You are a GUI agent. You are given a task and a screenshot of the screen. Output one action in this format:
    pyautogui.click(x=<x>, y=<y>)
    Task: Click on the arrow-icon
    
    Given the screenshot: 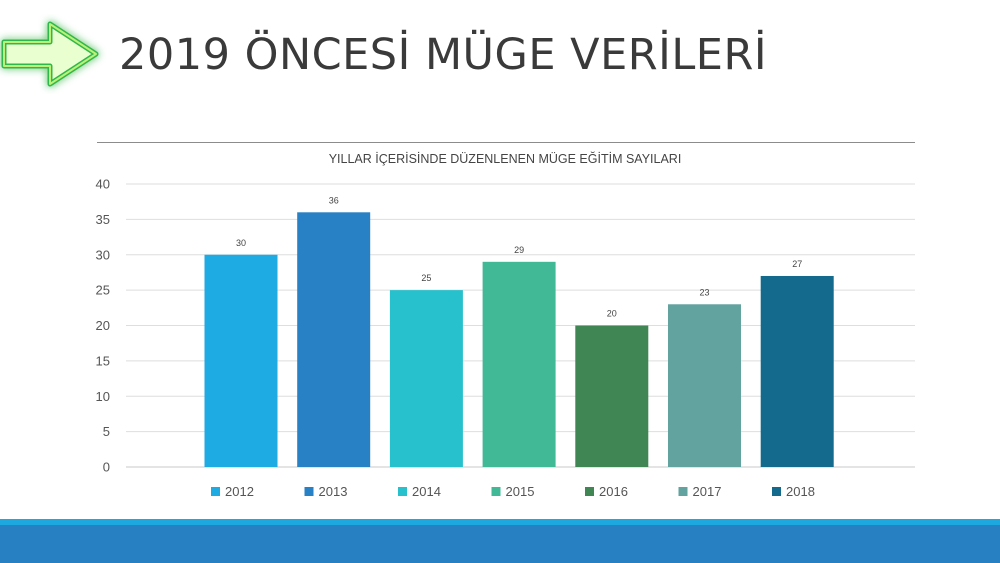 What is the action you would take?
    pyautogui.click(x=55, y=54)
    